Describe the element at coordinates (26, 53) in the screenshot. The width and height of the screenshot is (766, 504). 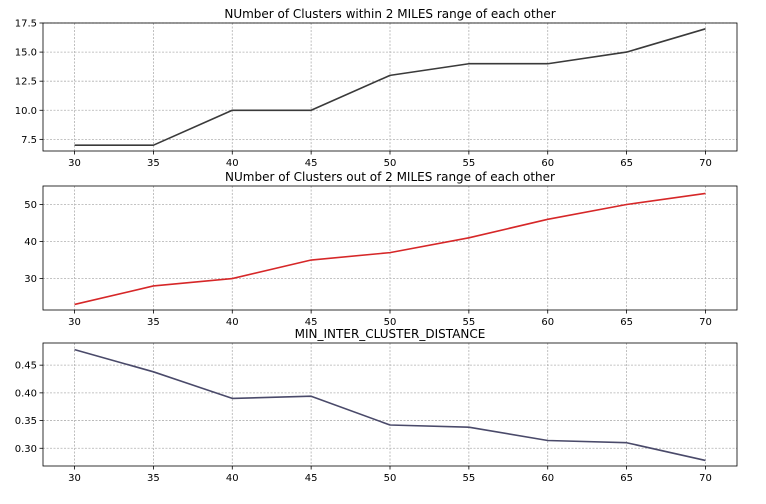
I see `y-tick-label: 15.0` at that location.